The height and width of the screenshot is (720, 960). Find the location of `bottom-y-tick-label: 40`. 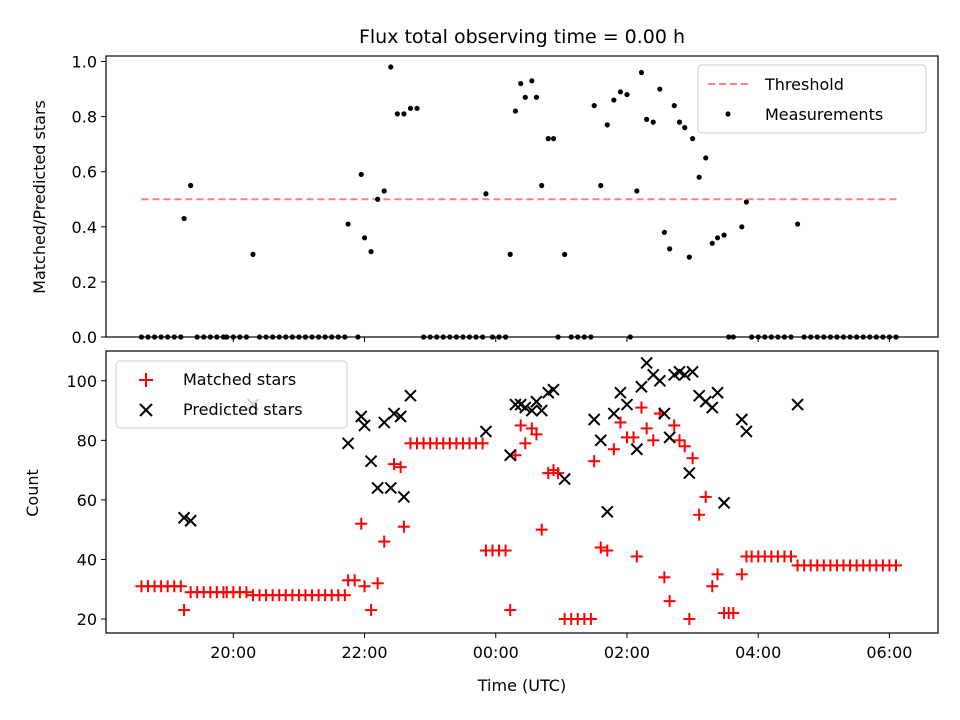

bottom-y-tick-label: 40 is located at coordinates (87, 559).